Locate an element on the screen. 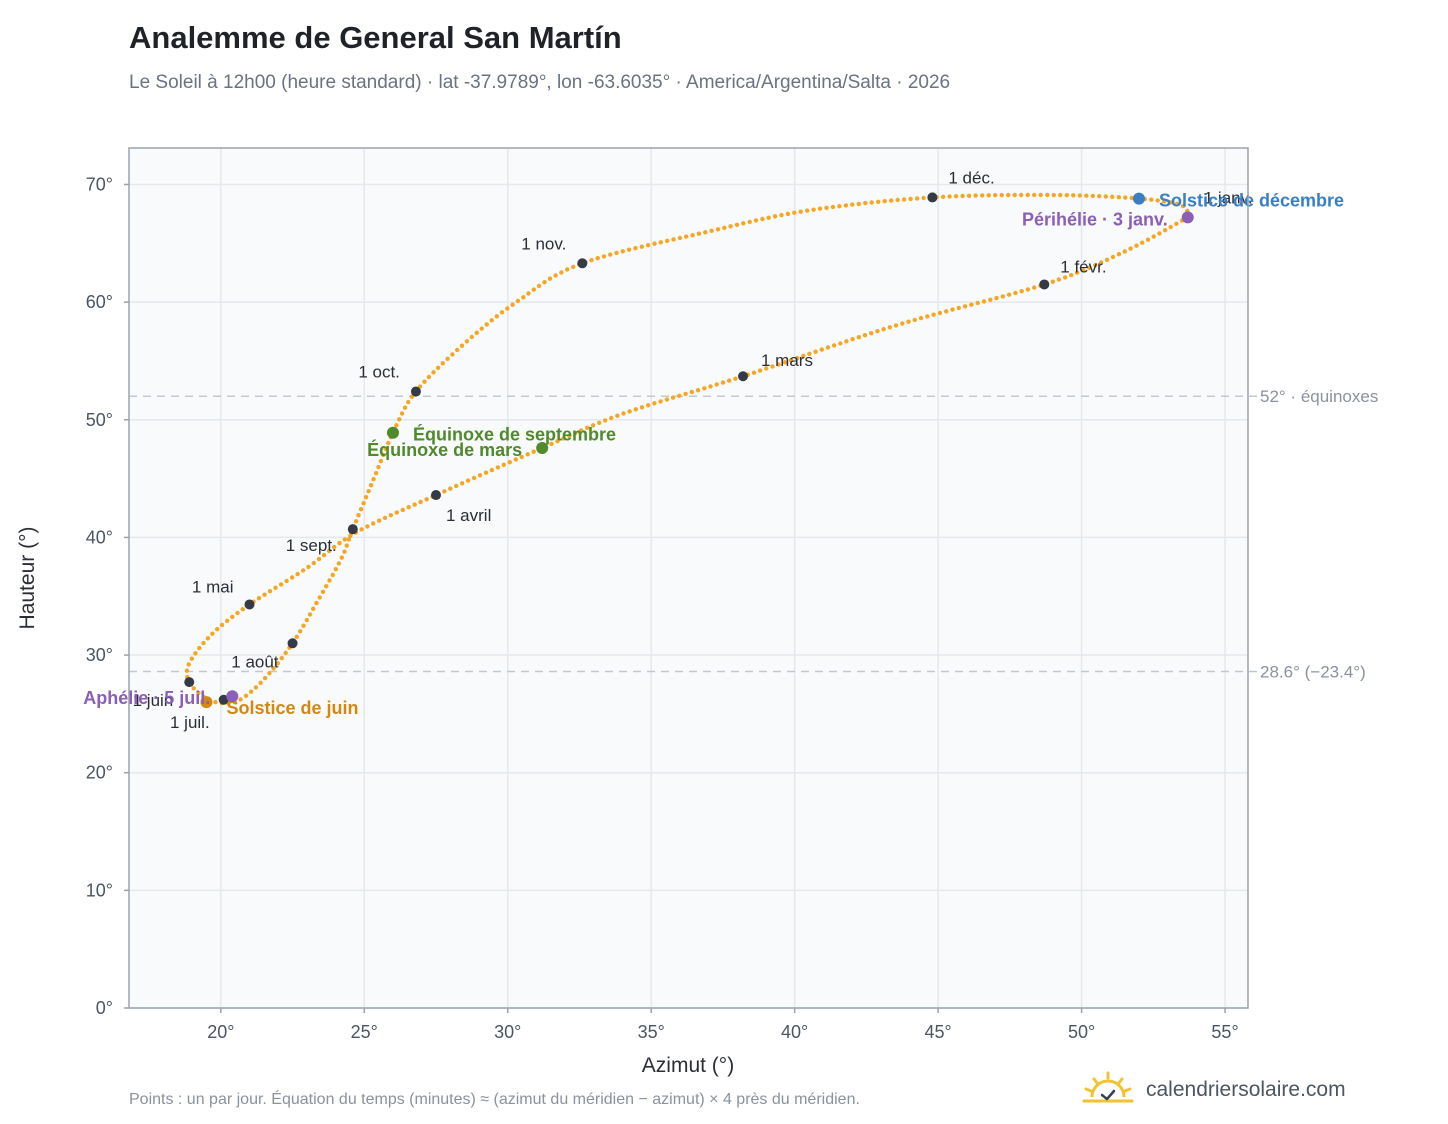 The image size is (1448, 1124). event-label: Équinoxe de septembre is located at coordinates (514, 434).